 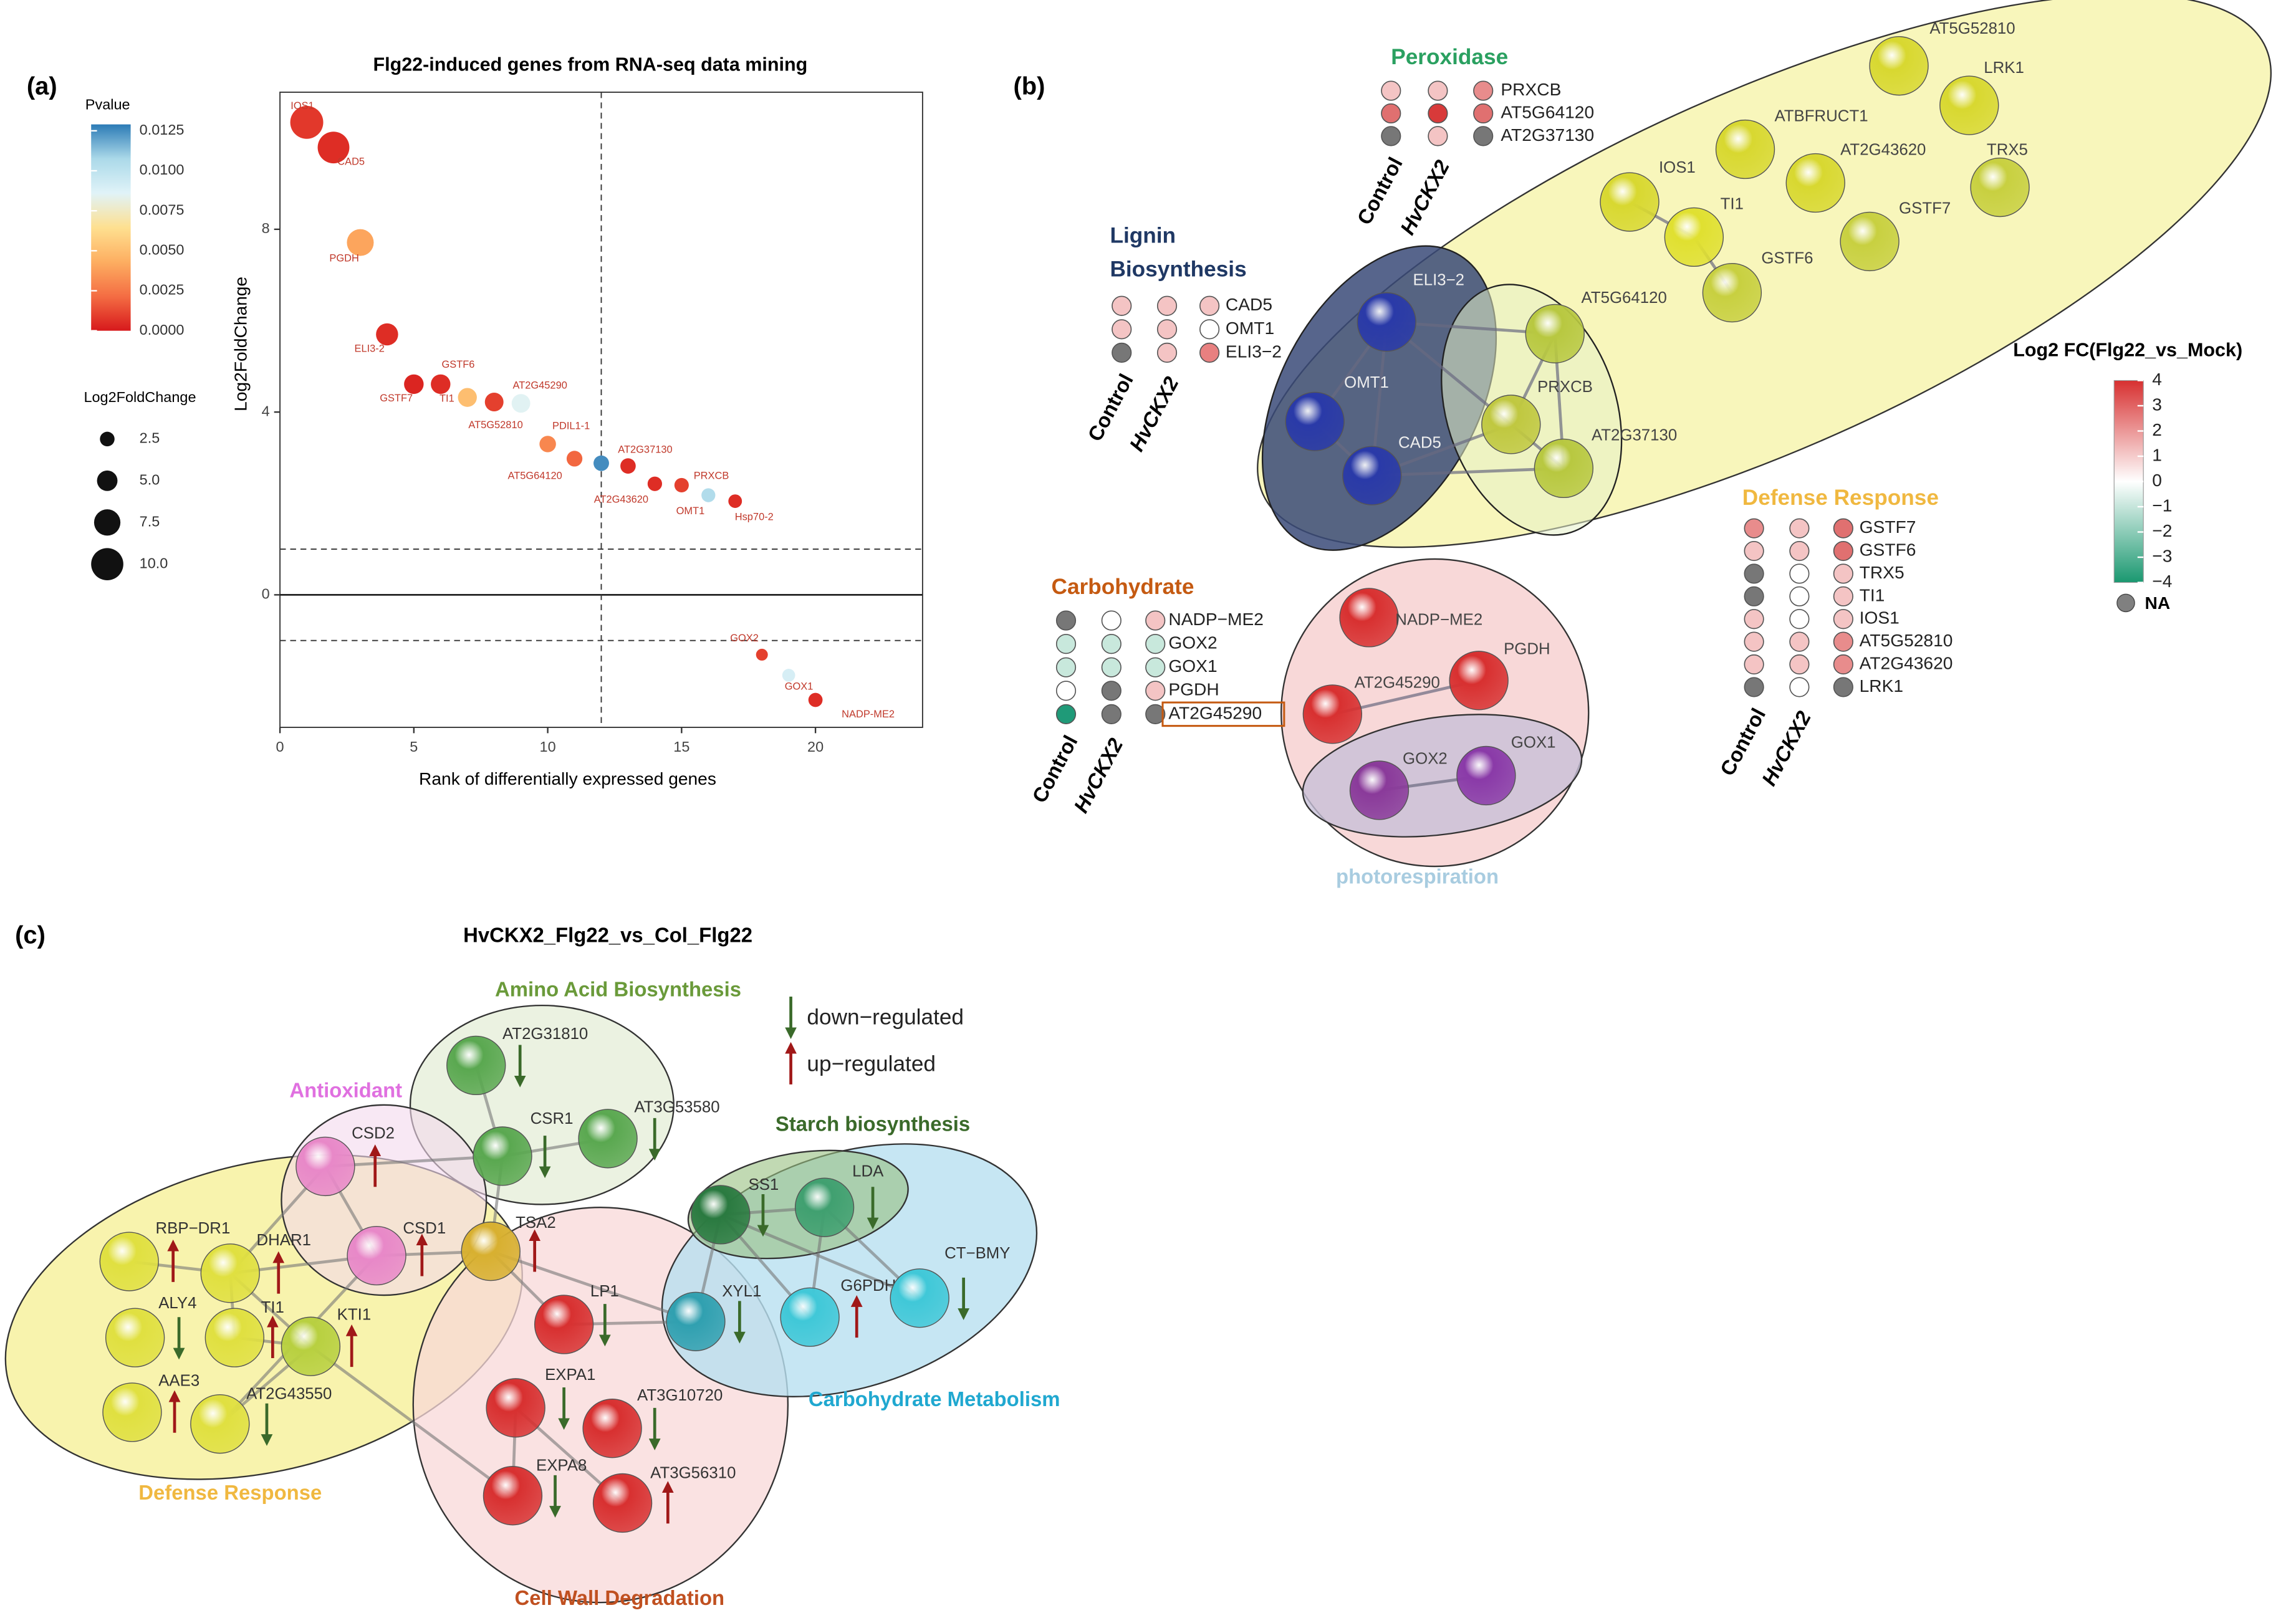 I want to click on node-label: GSTF7, so click(x=1925, y=209).